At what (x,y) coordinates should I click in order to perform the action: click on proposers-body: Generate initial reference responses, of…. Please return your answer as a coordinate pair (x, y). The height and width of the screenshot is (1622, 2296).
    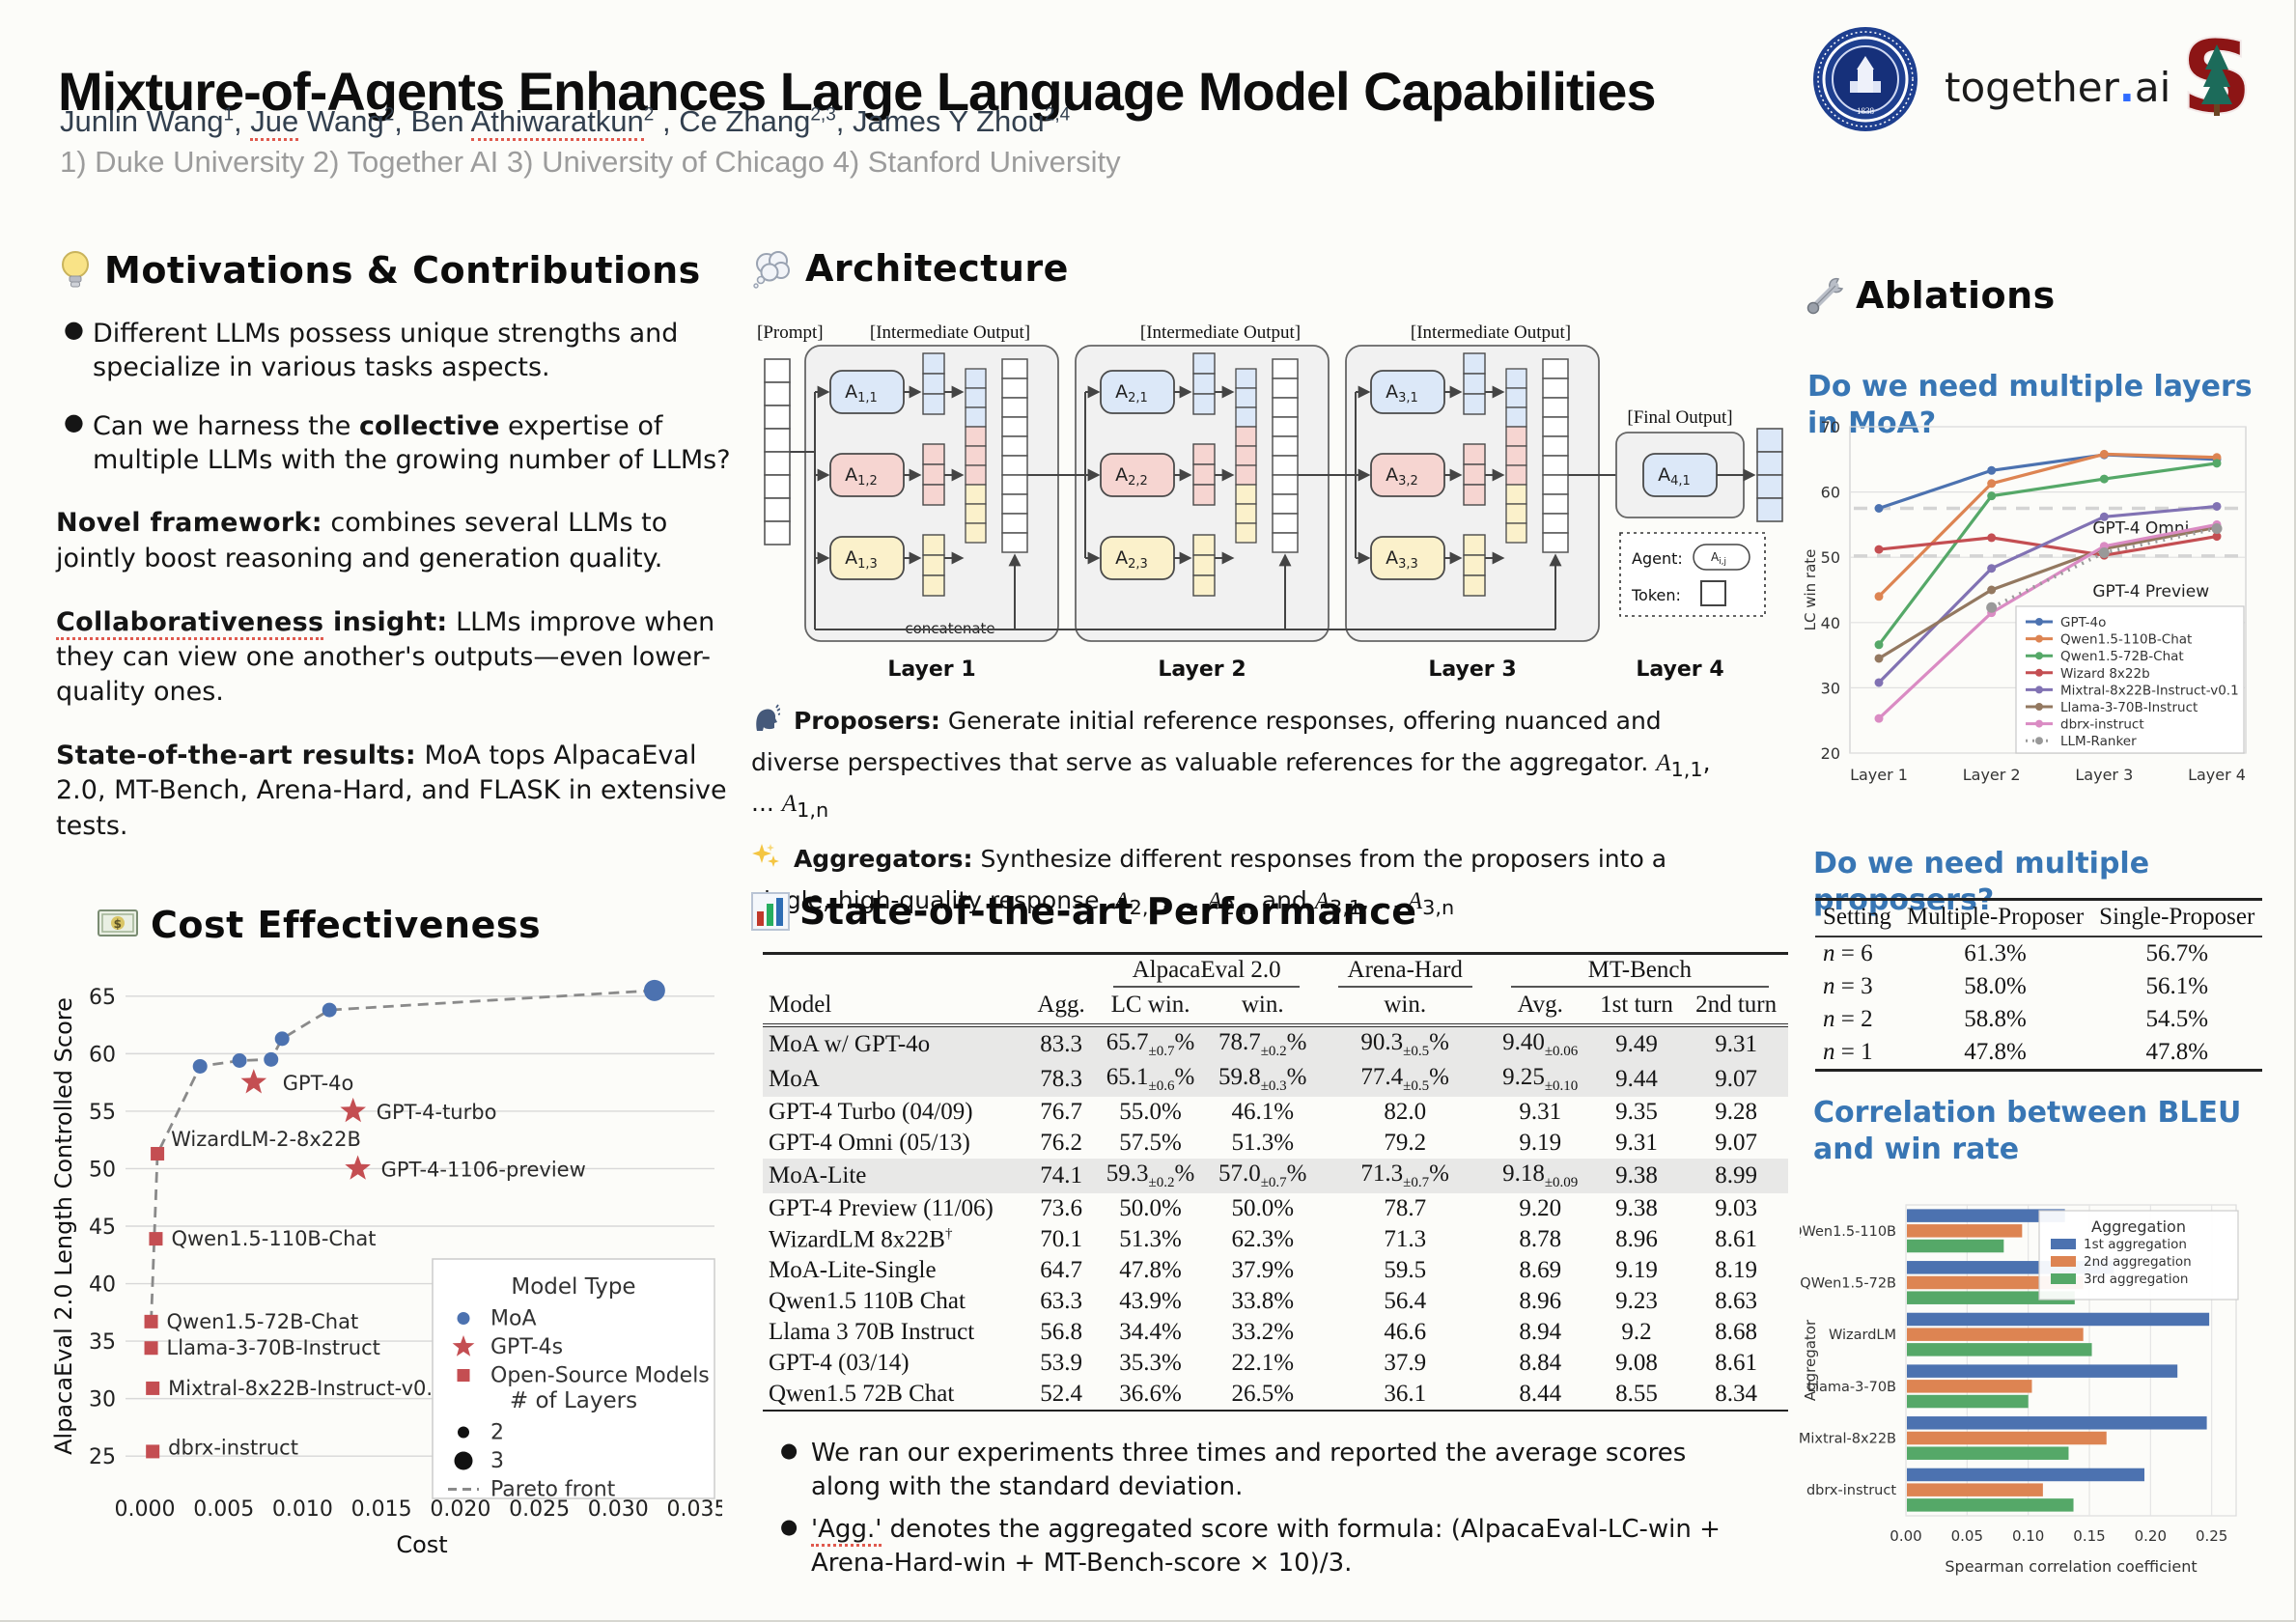
    Looking at the image, I should click on (1231, 765).